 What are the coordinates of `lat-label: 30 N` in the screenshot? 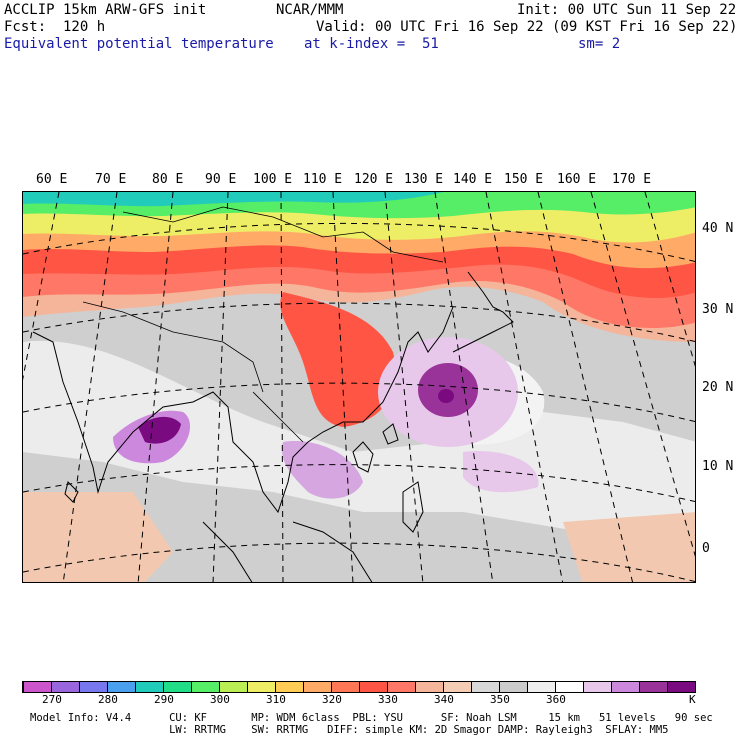 It's located at (718, 309).